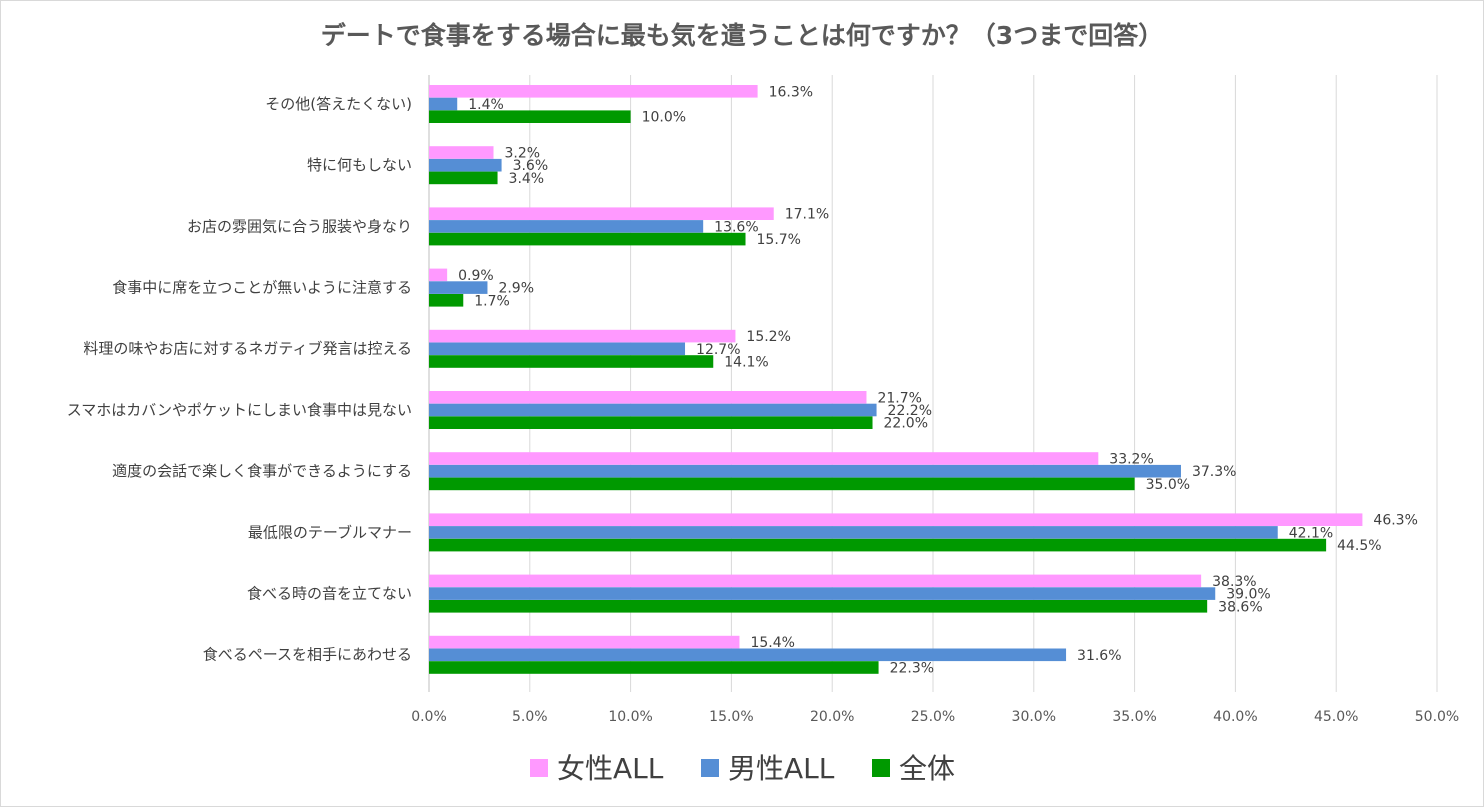 The height and width of the screenshot is (807, 1484). Describe the element at coordinates (1311, 533) in the screenshot. I see `data-label: 42.1%` at that location.